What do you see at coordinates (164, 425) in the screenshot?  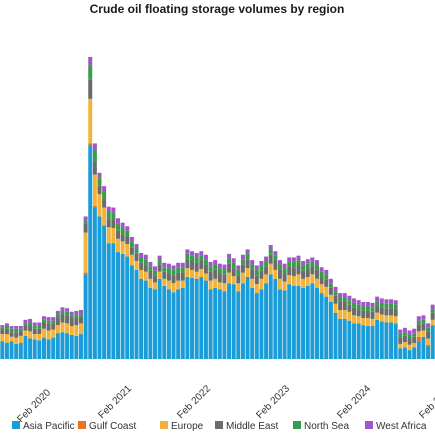 I see `legend-swatch-europe` at bounding box center [164, 425].